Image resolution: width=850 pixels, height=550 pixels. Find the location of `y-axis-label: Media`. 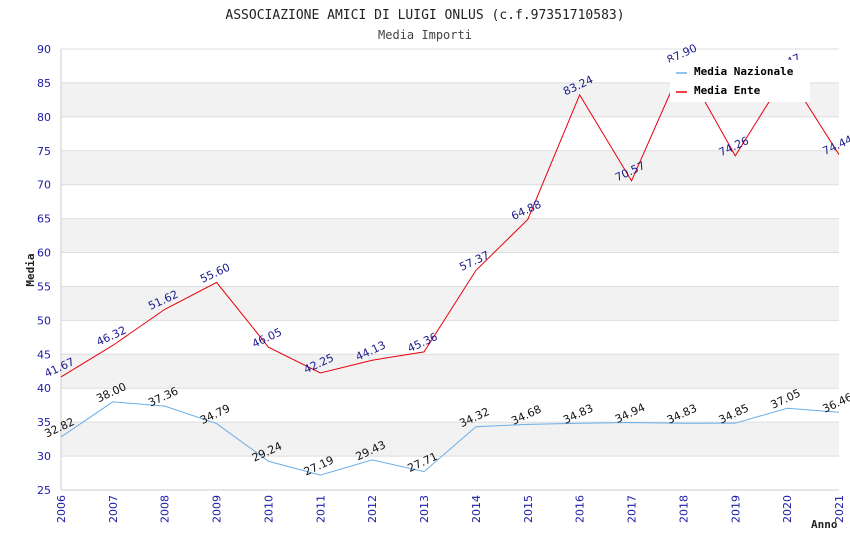

y-axis-label: Media is located at coordinates (30, 269).